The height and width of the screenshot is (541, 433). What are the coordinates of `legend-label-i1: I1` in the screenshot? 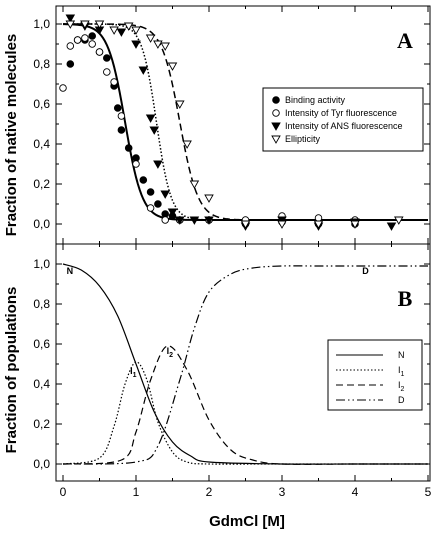 It's located at (401, 371).